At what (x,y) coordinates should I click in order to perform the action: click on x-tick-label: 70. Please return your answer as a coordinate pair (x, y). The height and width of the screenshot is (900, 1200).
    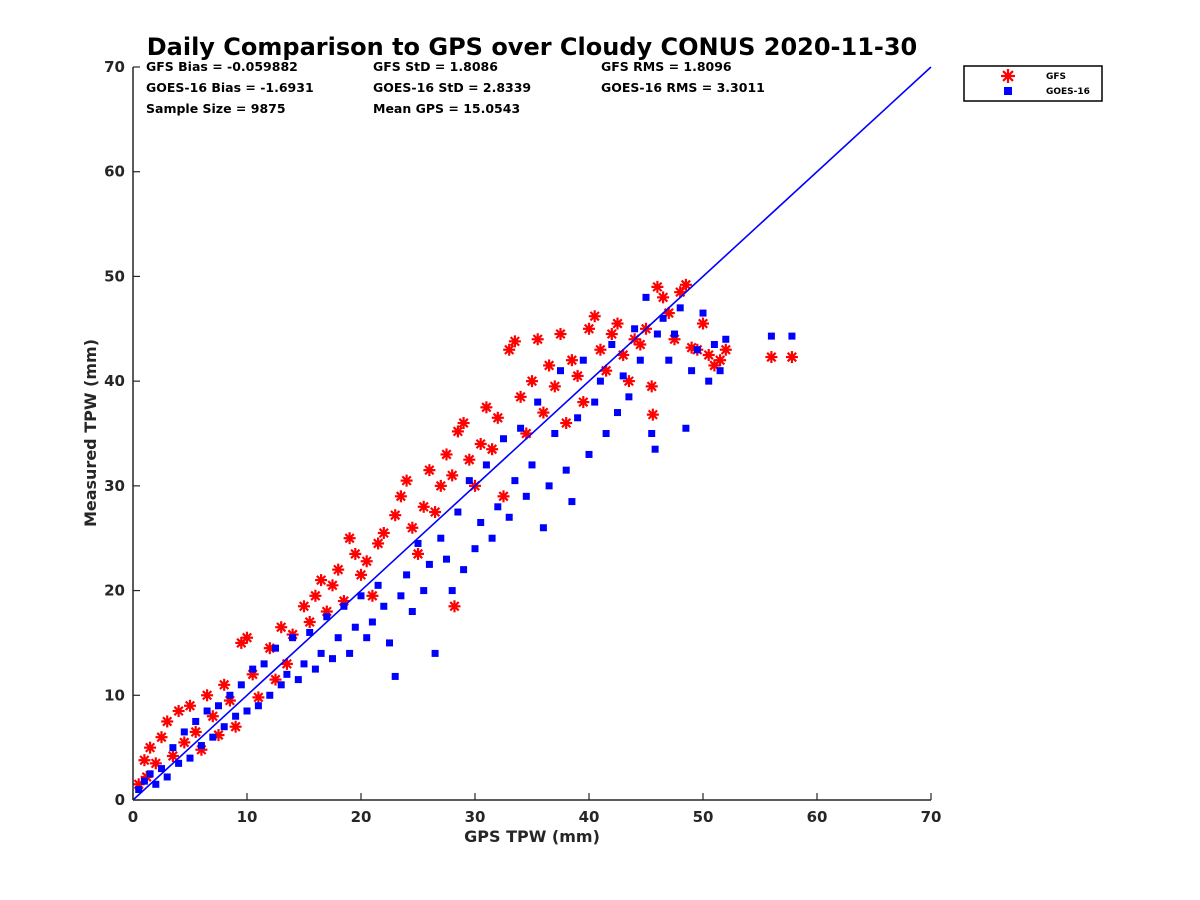
    Looking at the image, I should click on (931, 817).